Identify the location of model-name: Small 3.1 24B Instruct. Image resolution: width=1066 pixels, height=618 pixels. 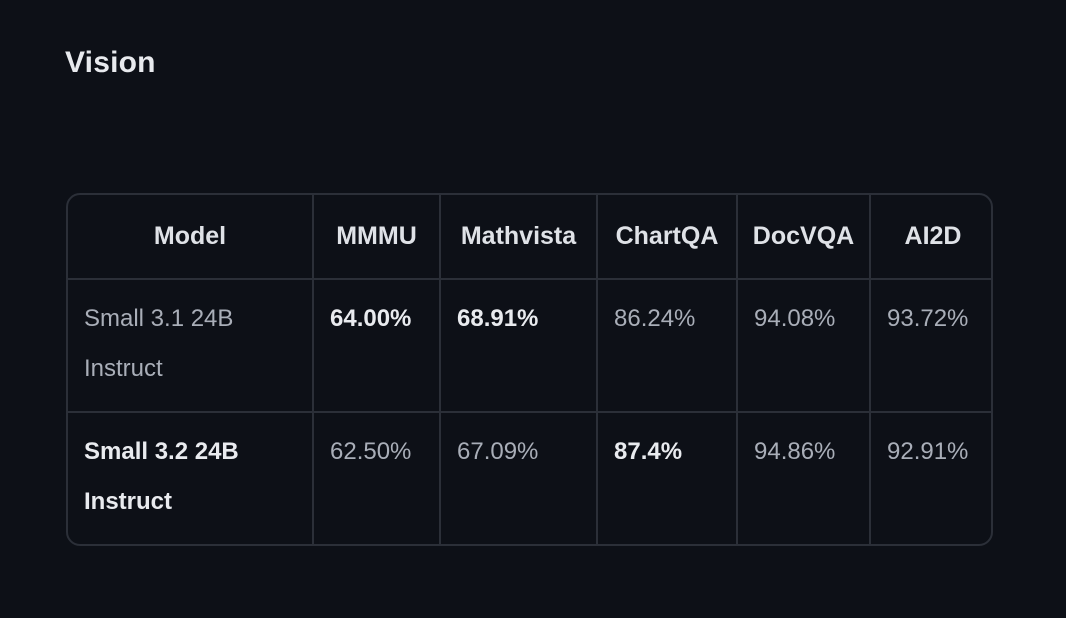
(159, 343).